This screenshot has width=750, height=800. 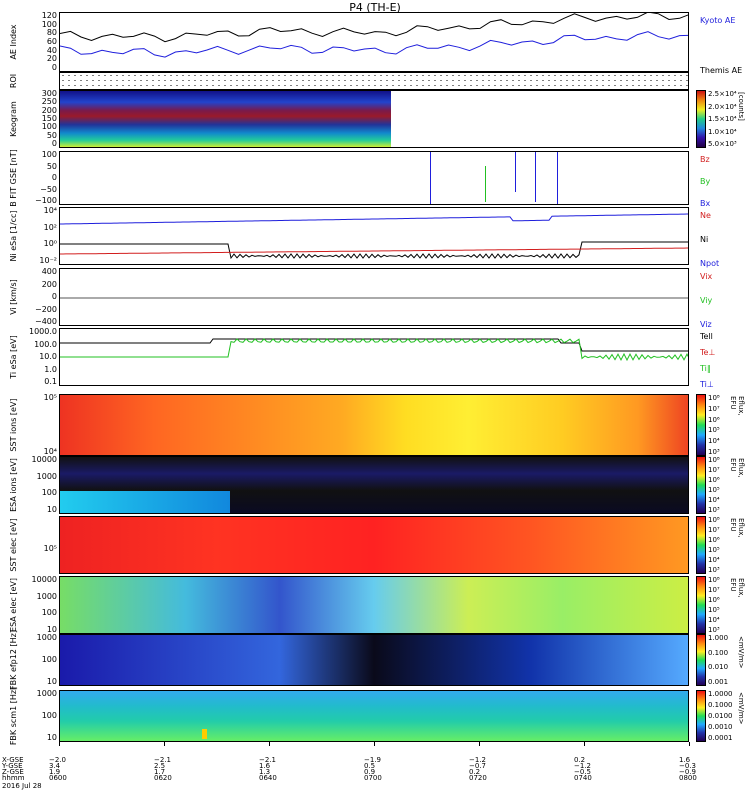 What do you see at coordinates (714, 590) in the screenshot?
I see `colorbar-tick: 10⁷` at bounding box center [714, 590].